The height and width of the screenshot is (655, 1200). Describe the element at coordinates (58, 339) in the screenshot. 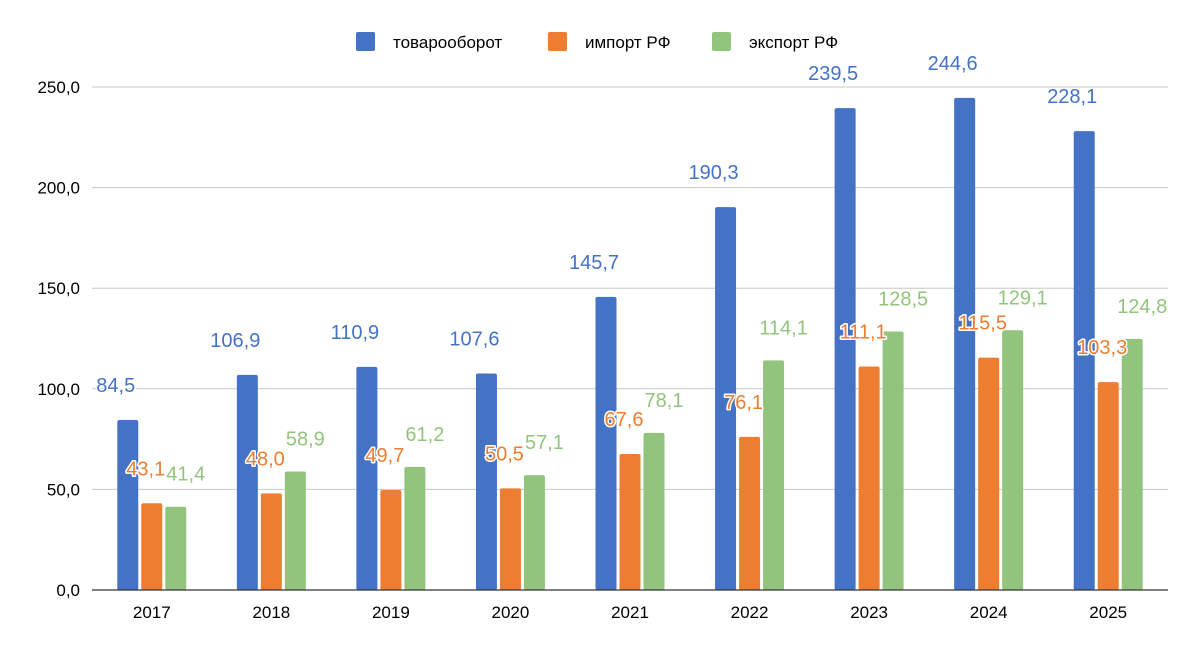

I see `y-axis: 0,0 50,0 100,0 150,0 200,0 250,0` at that location.